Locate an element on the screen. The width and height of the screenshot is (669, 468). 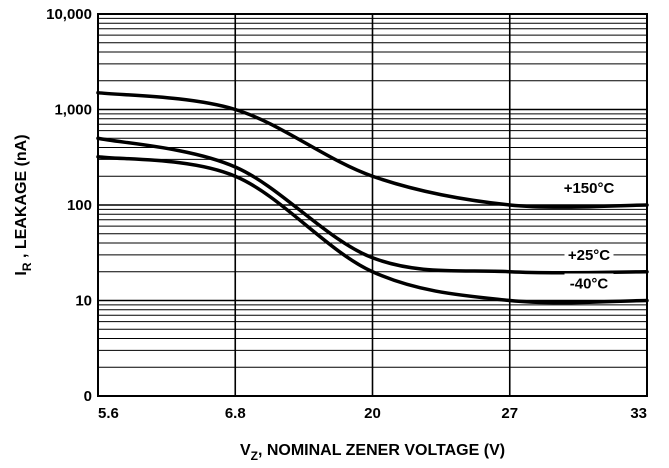
y-tick-label: 10,000 is located at coordinates (69, 14).